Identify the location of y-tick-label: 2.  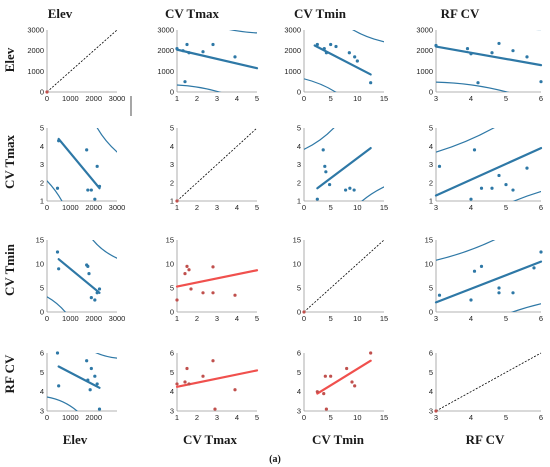
(42, 182).